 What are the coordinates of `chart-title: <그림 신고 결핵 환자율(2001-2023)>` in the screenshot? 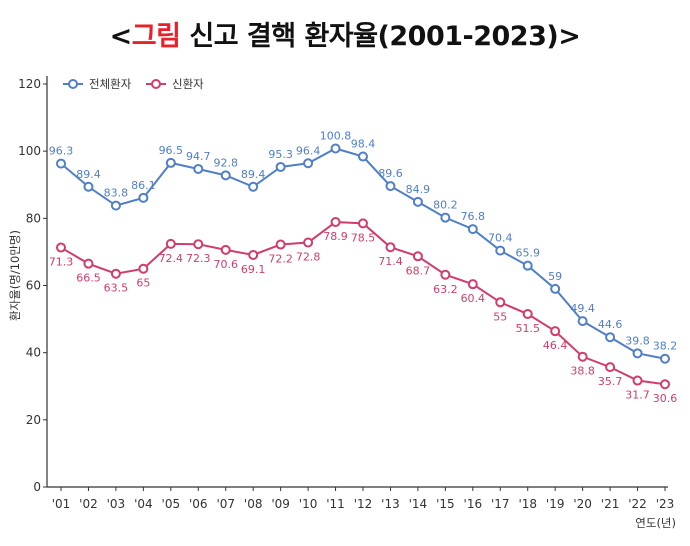 It's located at (345, 33).